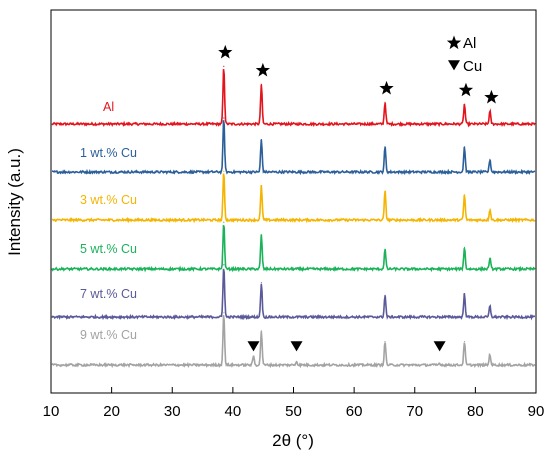  I want to click on series-line-1-wt-cu, so click(294, 148).